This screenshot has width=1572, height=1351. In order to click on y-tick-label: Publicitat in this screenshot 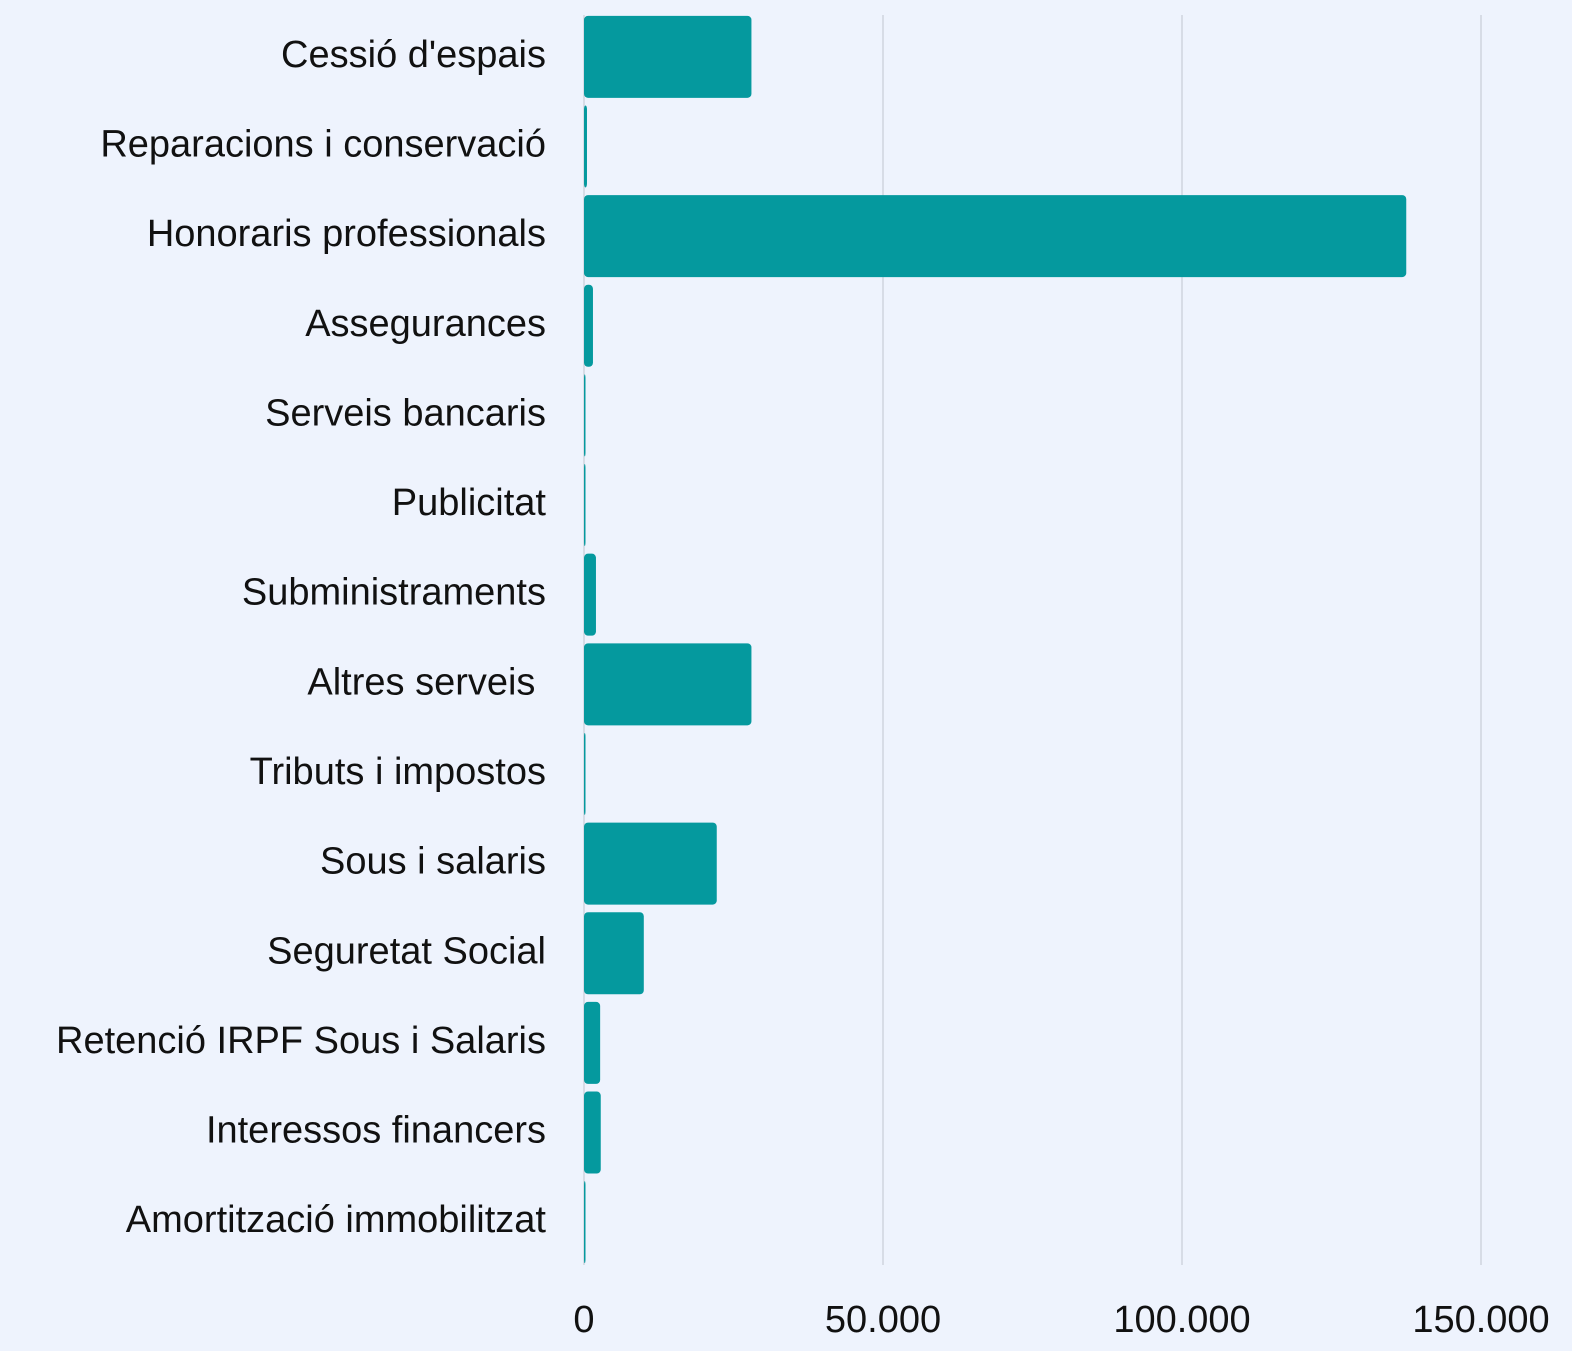, I will do `click(469, 503)`.